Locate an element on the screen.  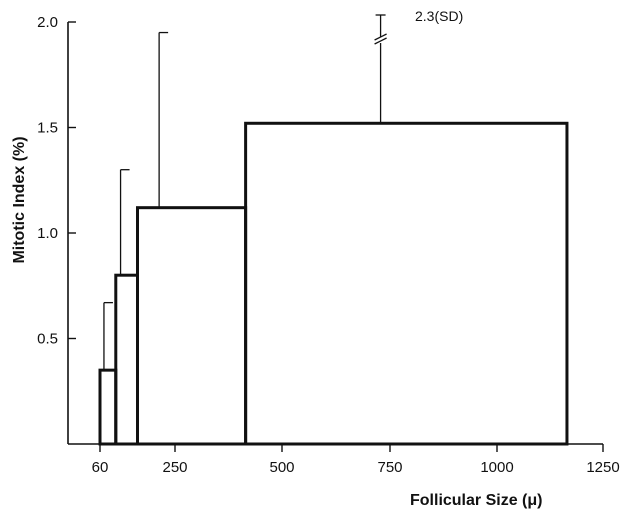
x-tick-label-0: 60 is located at coordinates (100, 467).